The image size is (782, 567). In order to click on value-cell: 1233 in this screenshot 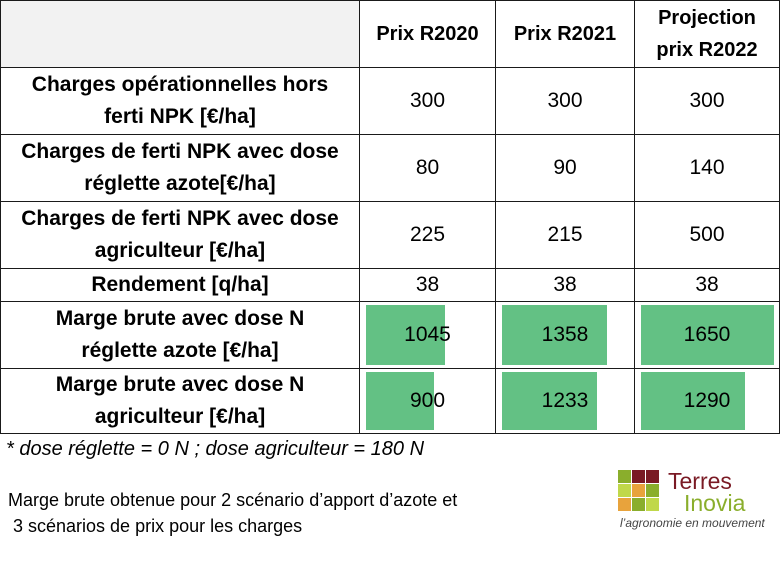, I will do `click(565, 401)`.